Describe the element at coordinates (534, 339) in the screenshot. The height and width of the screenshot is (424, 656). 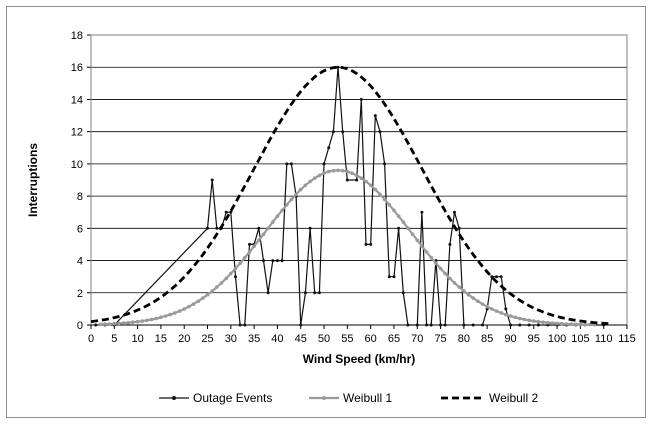
I see `x-tick-label: 95` at that location.